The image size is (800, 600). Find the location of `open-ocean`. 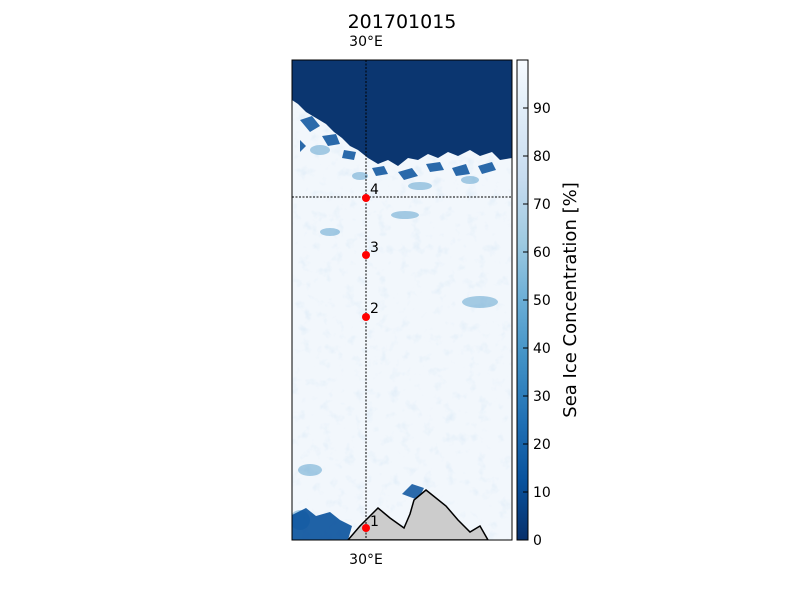

open-ocean is located at coordinates (402, 113).